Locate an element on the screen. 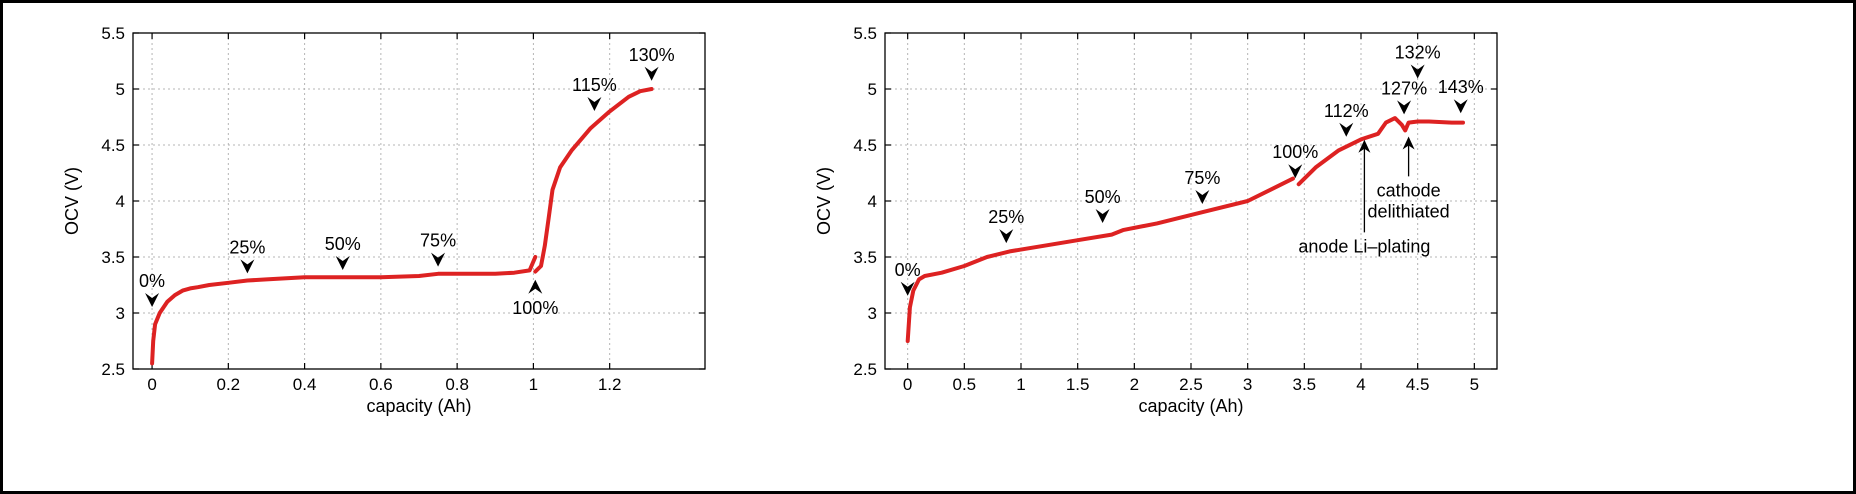  annotation-label: 132% is located at coordinates (1418, 53).